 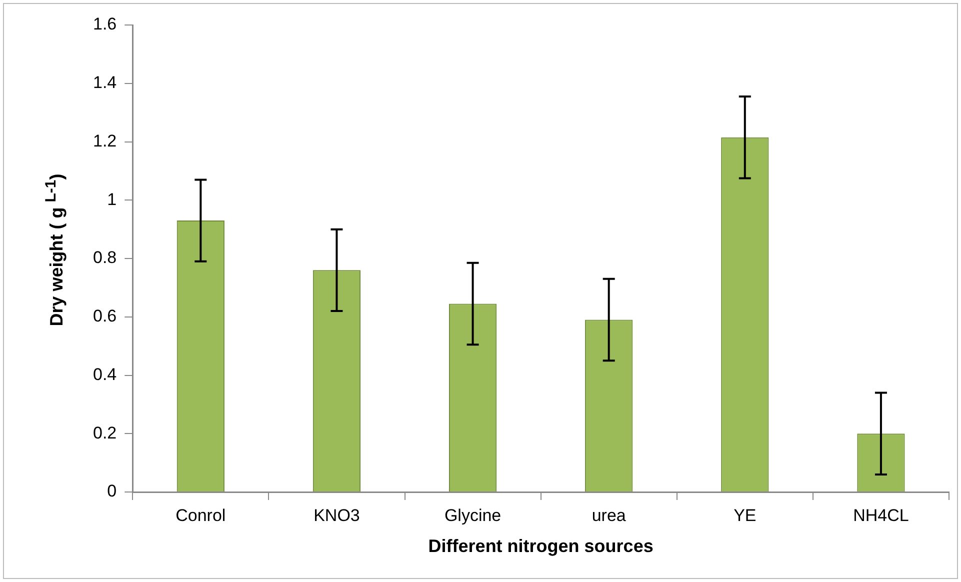 What do you see at coordinates (104, 258) in the screenshot?
I see `y-tick-label: 0.8` at bounding box center [104, 258].